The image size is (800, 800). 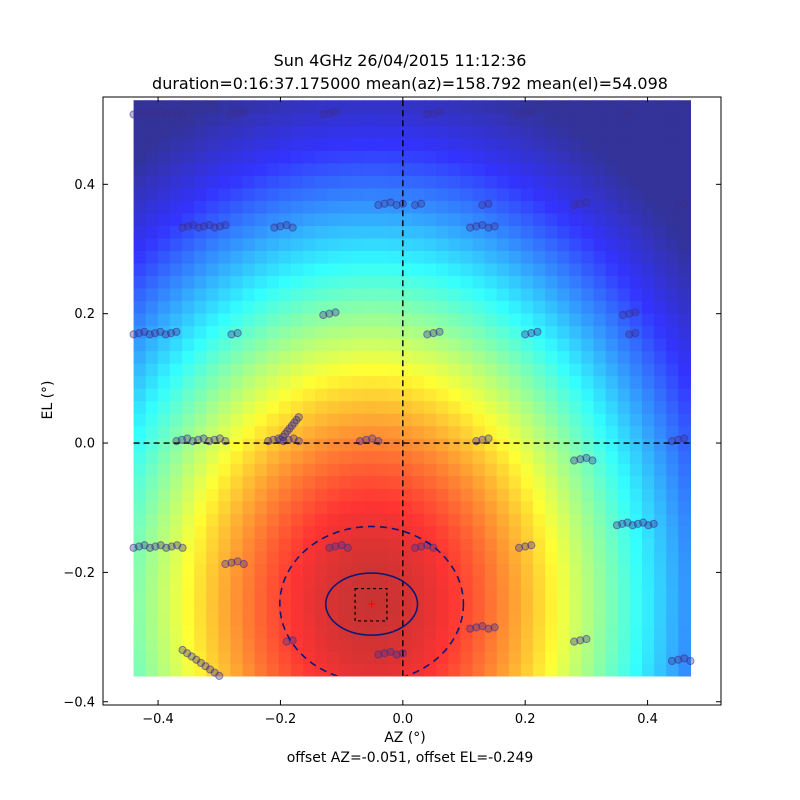 What do you see at coordinates (84, 444) in the screenshot?
I see `y-tick-label: 0.0` at bounding box center [84, 444].